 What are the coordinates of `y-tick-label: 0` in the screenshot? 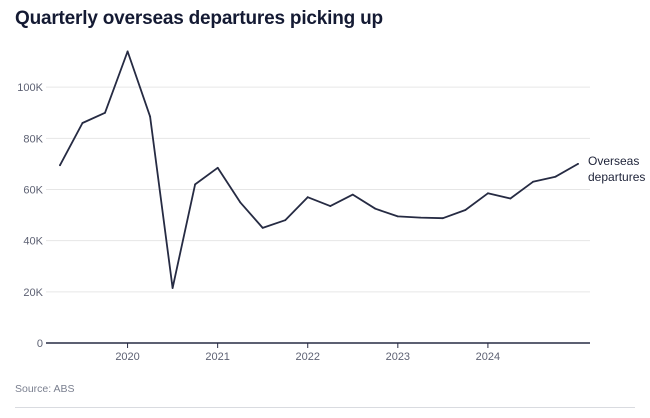 It's located at (40, 344).